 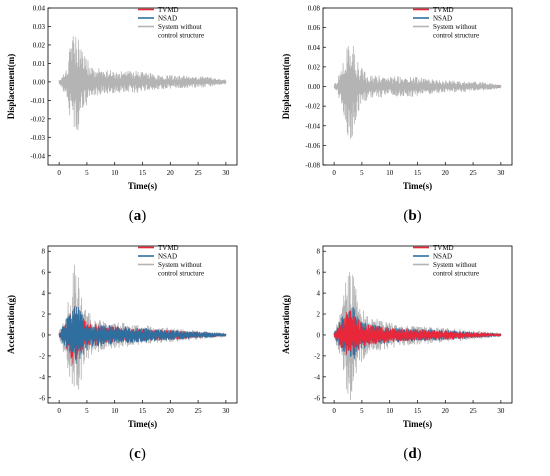 What do you see at coordinates (39, 27) in the screenshot?
I see `y-tick-label: 0.03` at bounding box center [39, 27].